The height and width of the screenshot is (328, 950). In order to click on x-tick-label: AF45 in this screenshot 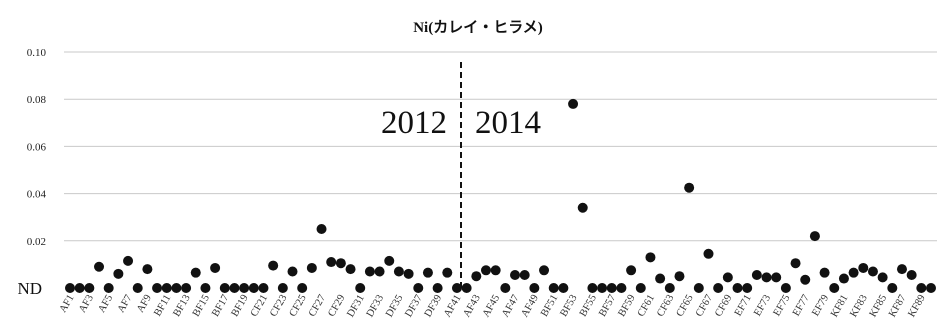, I will do `click(491, 306)`.